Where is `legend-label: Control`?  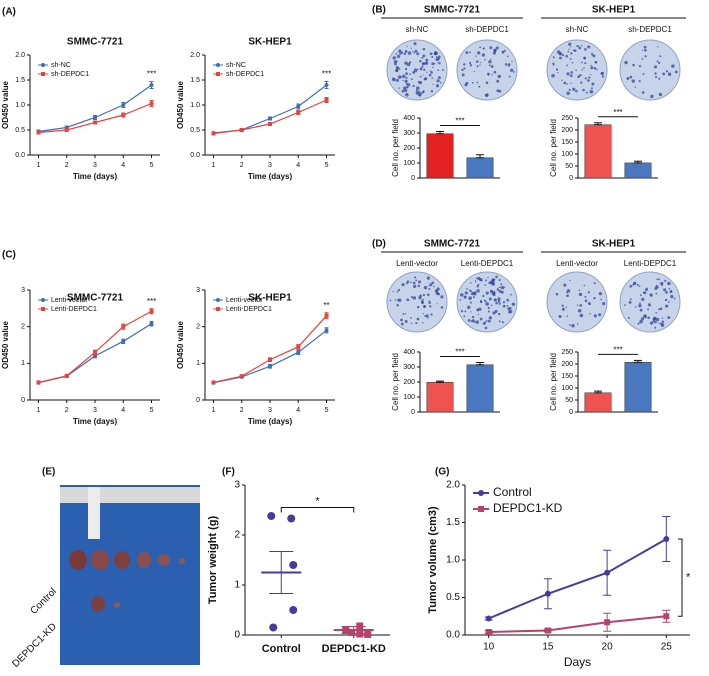
legend-label: Control is located at coordinates (512, 492).